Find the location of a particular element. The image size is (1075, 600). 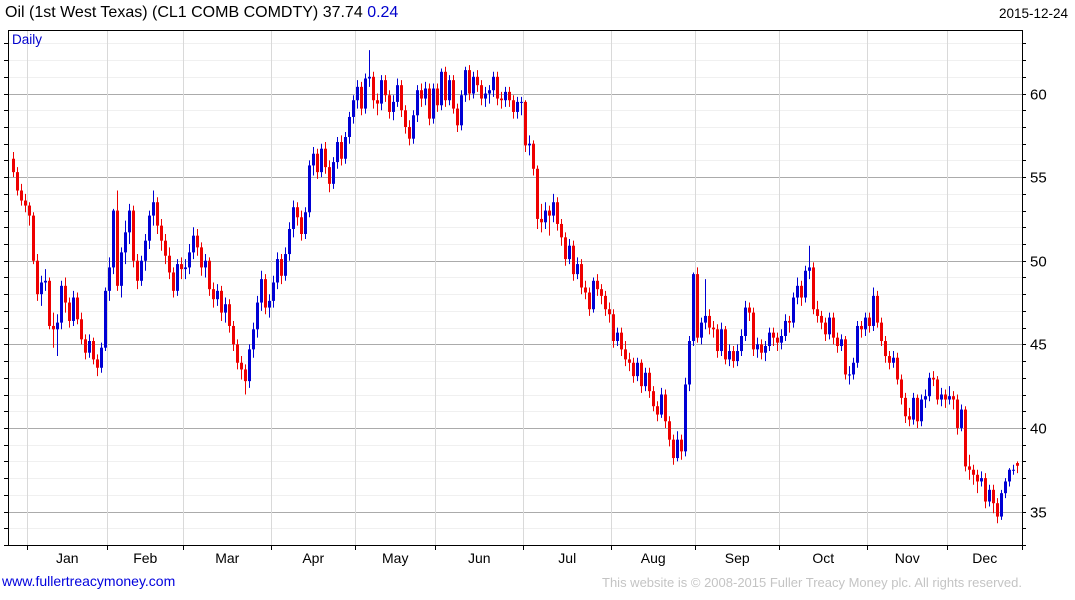

chart-date: 2015-12-24 is located at coordinates (1033, 13).